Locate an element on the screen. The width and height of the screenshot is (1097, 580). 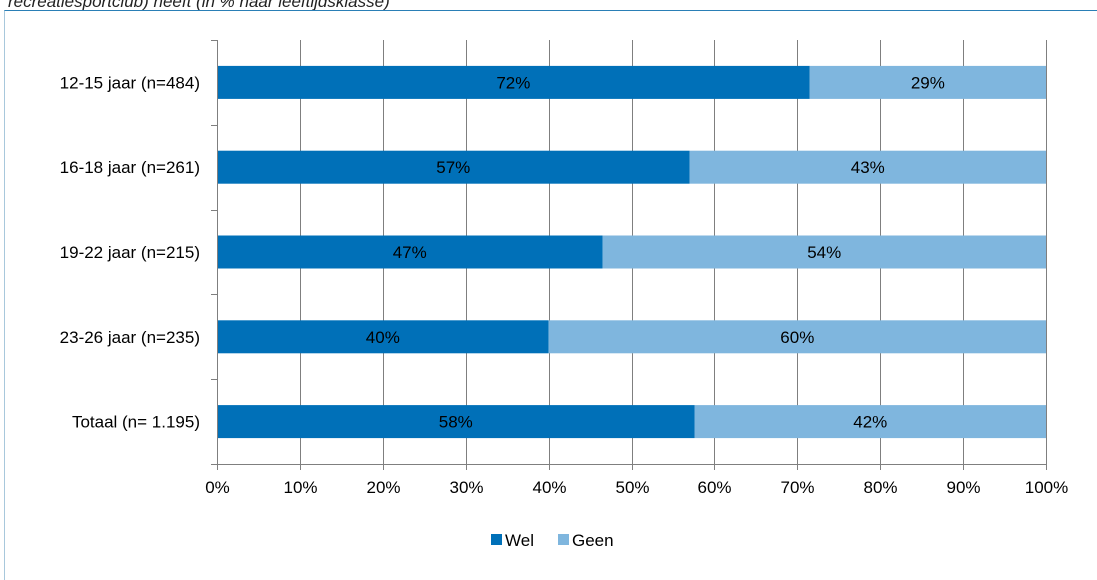
x-tick-label: 10% is located at coordinates (300, 487).